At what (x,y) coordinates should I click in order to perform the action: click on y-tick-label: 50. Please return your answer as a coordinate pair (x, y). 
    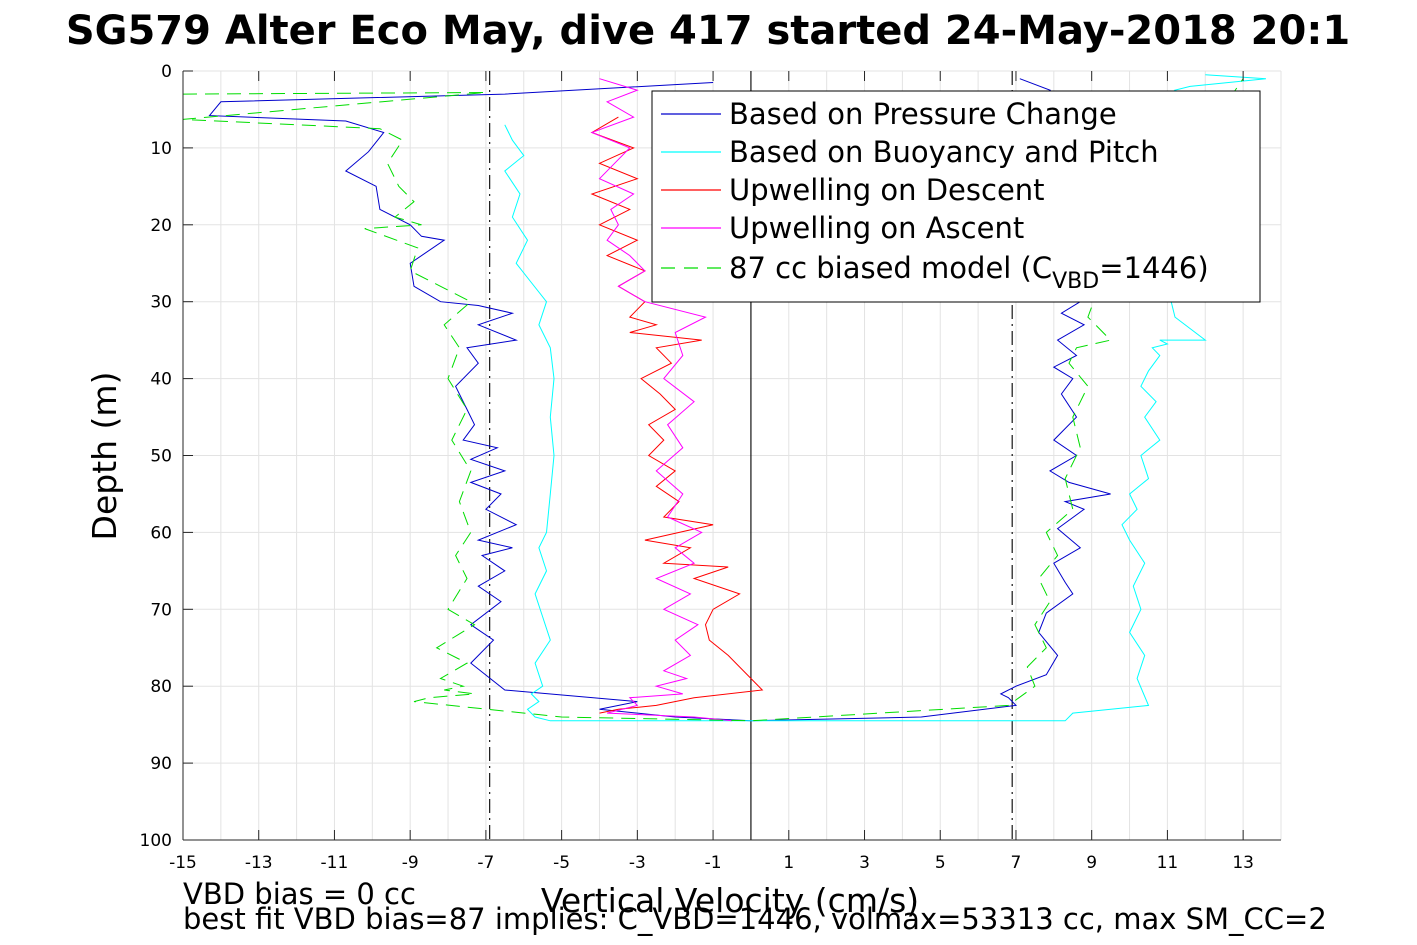
    Looking at the image, I should click on (161, 457).